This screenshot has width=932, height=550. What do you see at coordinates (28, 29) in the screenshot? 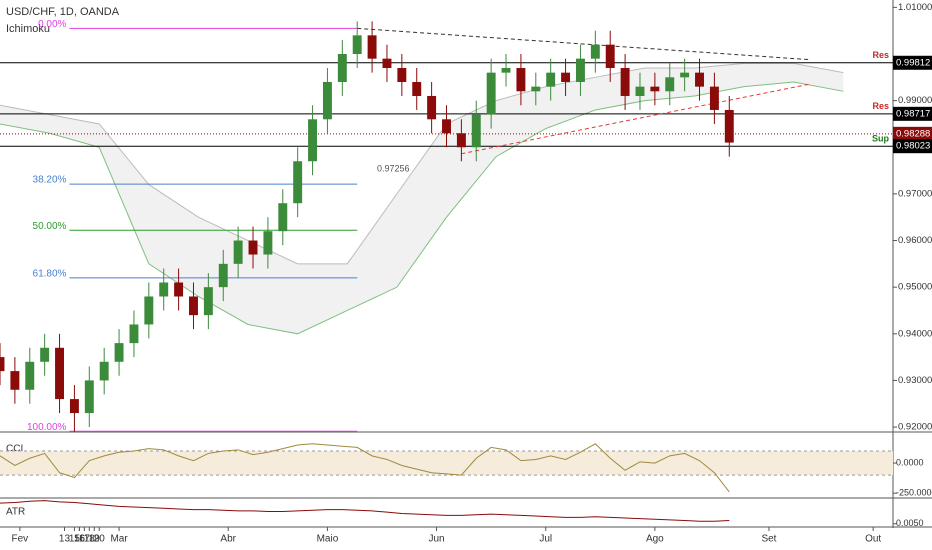
I see `indicator-label: Ichimoku` at bounding box center [28, 29].